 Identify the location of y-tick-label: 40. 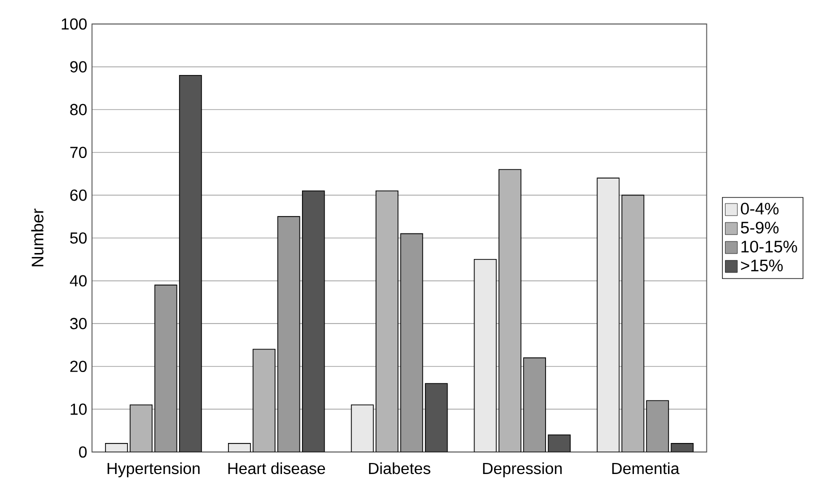
(78, 280).